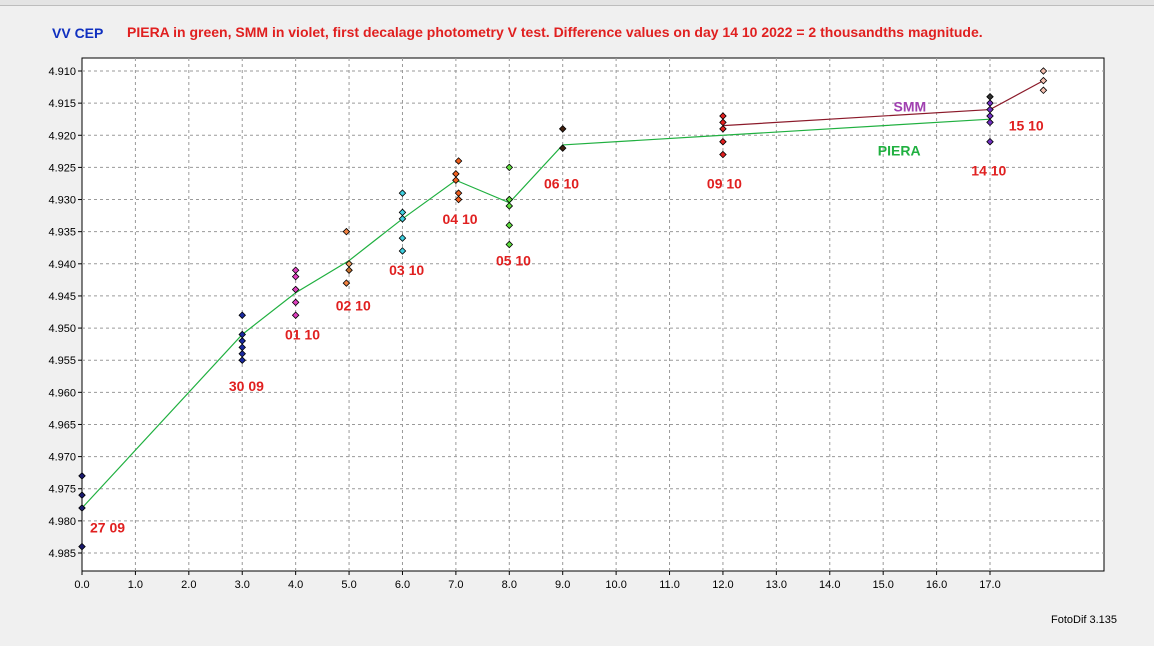  I want to click on series-label-smm: SMM, so click(910, 106).